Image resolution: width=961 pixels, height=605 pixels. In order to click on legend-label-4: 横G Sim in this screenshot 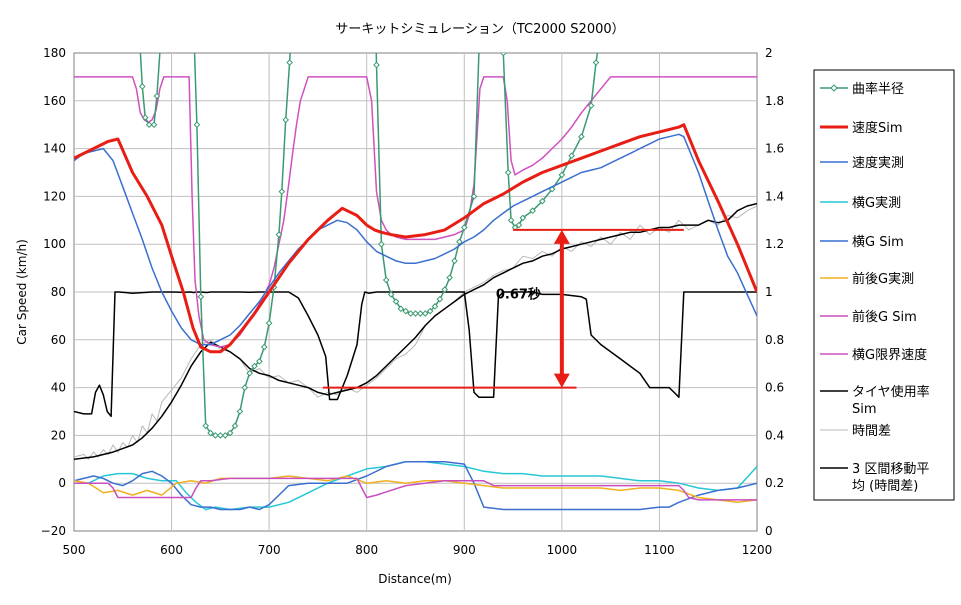, I will do `click(878, 242)`.